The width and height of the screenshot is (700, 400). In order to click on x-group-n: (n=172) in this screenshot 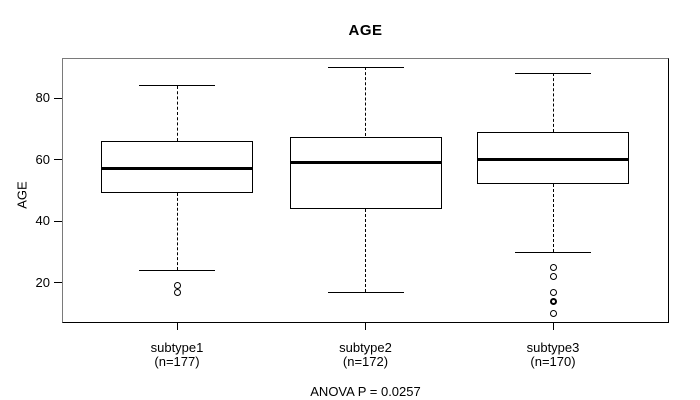, I will do `click(365, 361)`.